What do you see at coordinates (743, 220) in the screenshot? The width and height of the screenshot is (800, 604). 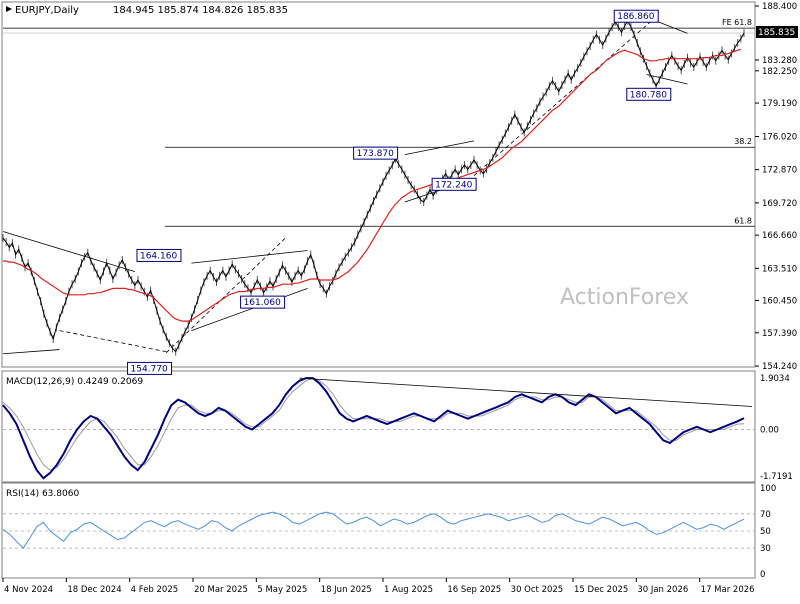 I see `fib-level-label: 61.8` at bounding box center [743, 220].